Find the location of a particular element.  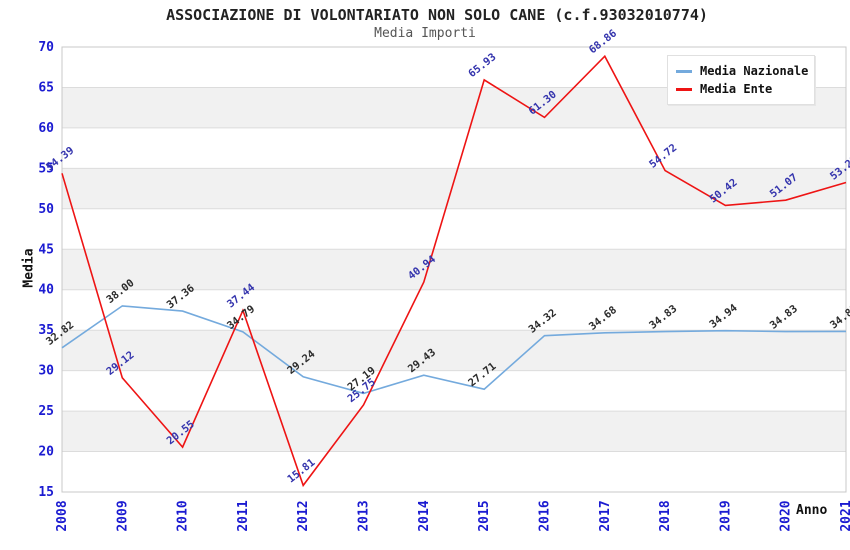

legend-item-nazionale: Media Nazionale is located at coordinates (742, 71).